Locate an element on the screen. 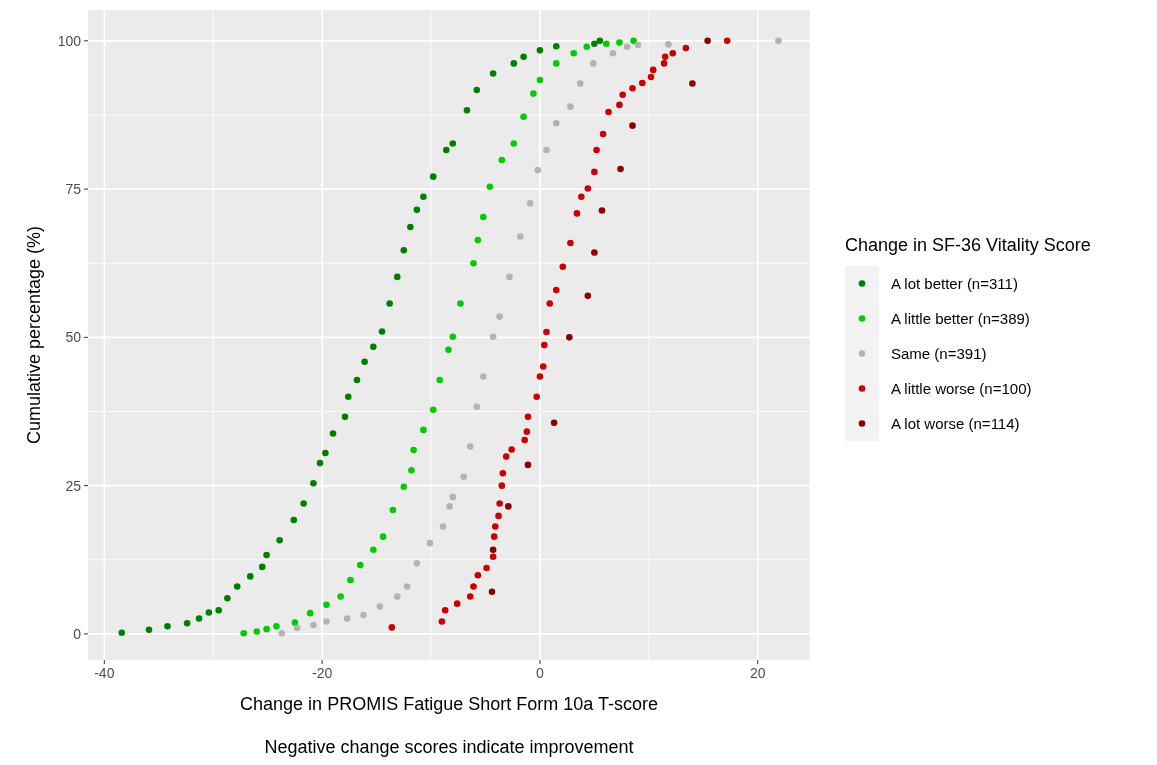 The height and width of the screenshot is (765, 1157). x-tick-label: -20 is located at coordinates (322, 673).